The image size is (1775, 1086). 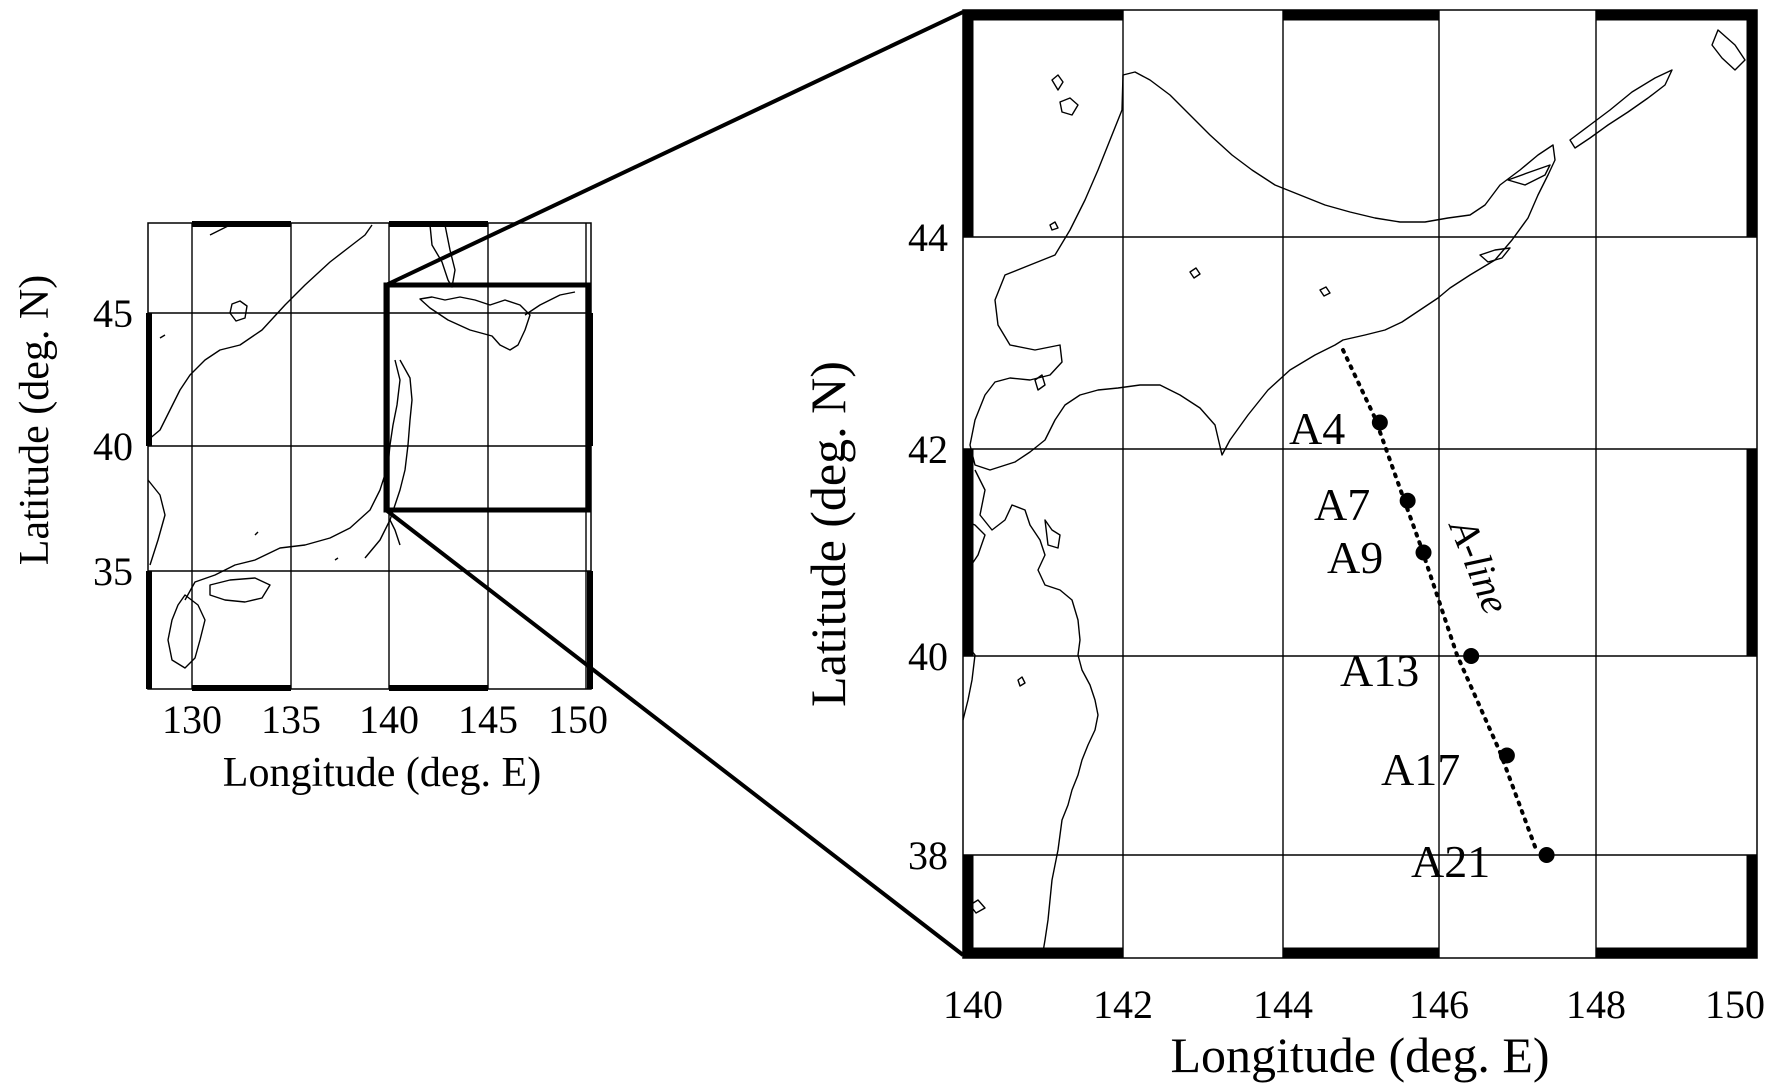 What do you see at coordinates (928, 449) in the screenshot?
I see `detail-y-tick: 42` at bounding box center [928, 449].